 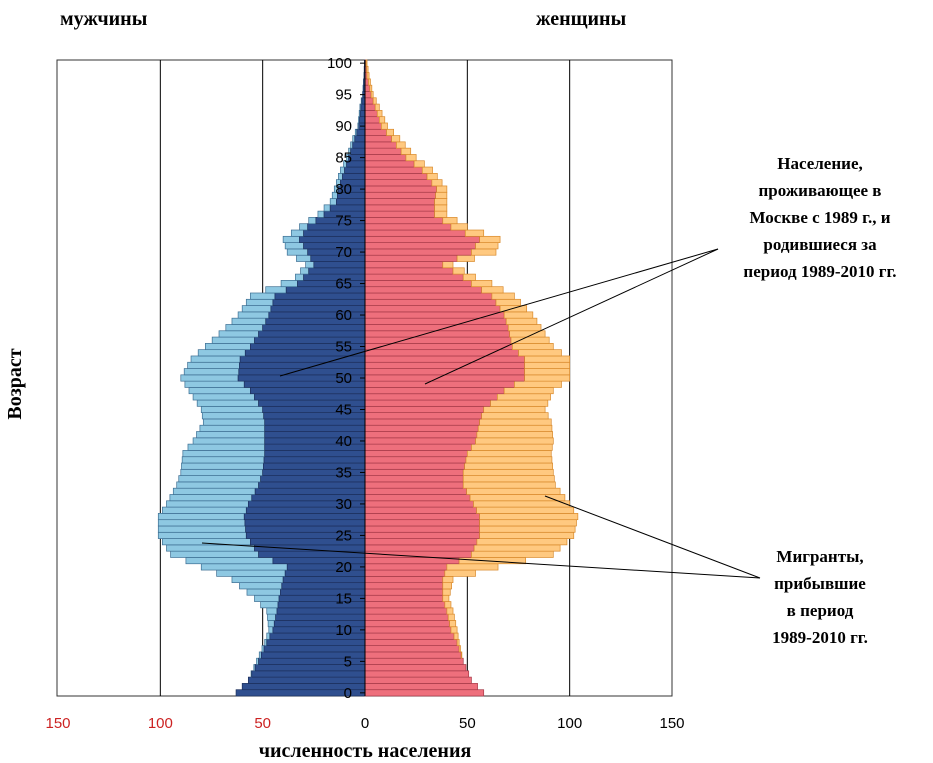 What do you see at coordinates (467, 723) in the screenshot?
I see `x-tick-label: 50` at bounding box center [467, 723].